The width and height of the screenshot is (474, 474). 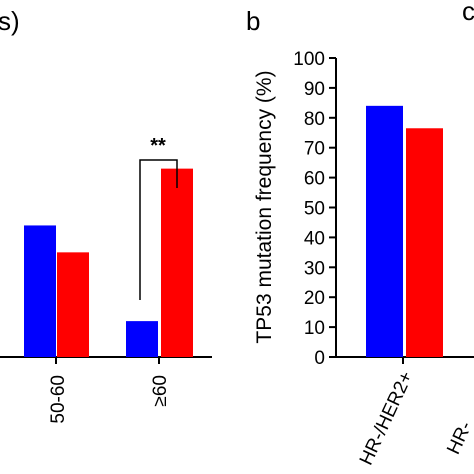 I want to click on panel-b-y-tick-label: 100, so click(x=309, y=59).